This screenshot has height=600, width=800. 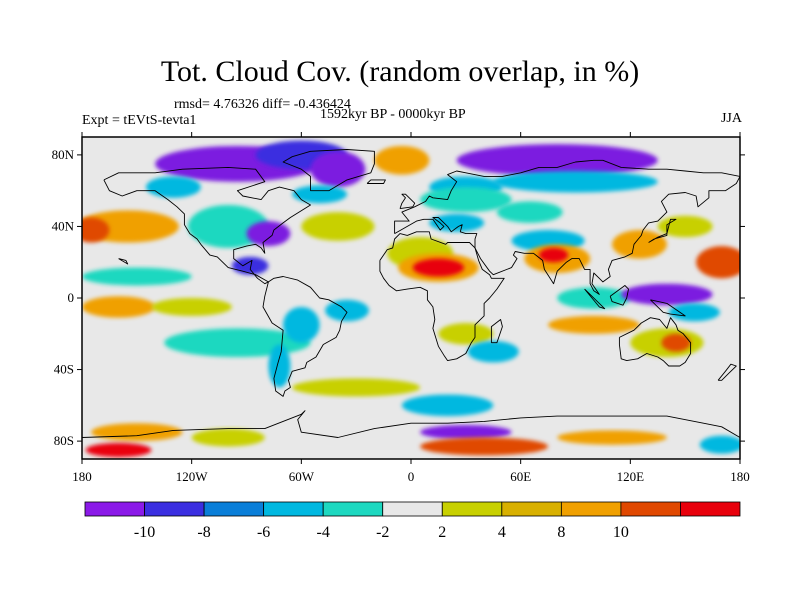 I want to click on lat-tick-label: 80N, so click(x=63, y=154).